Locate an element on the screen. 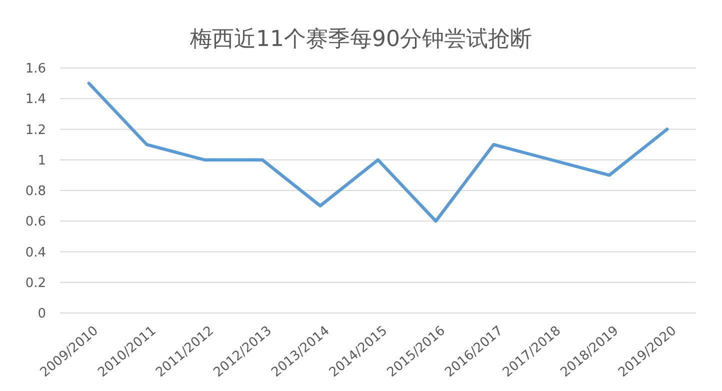 Image resolution: width=722 pixels, height=391 pixels. y-tick-label: 0.8 is located at coordinates (35, 192).